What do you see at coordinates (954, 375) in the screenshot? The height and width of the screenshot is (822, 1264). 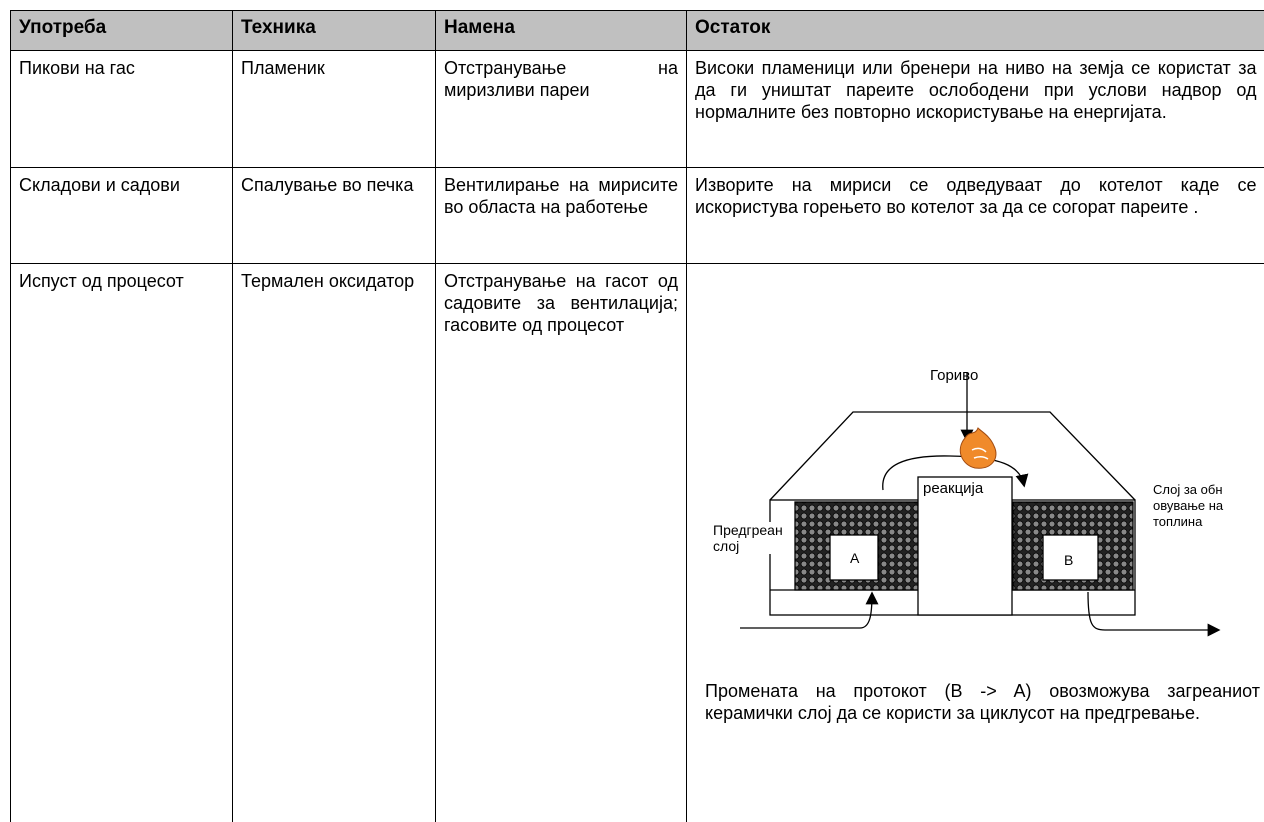 I see `fuel-label: Гориво` at bounding box center [954, 375].